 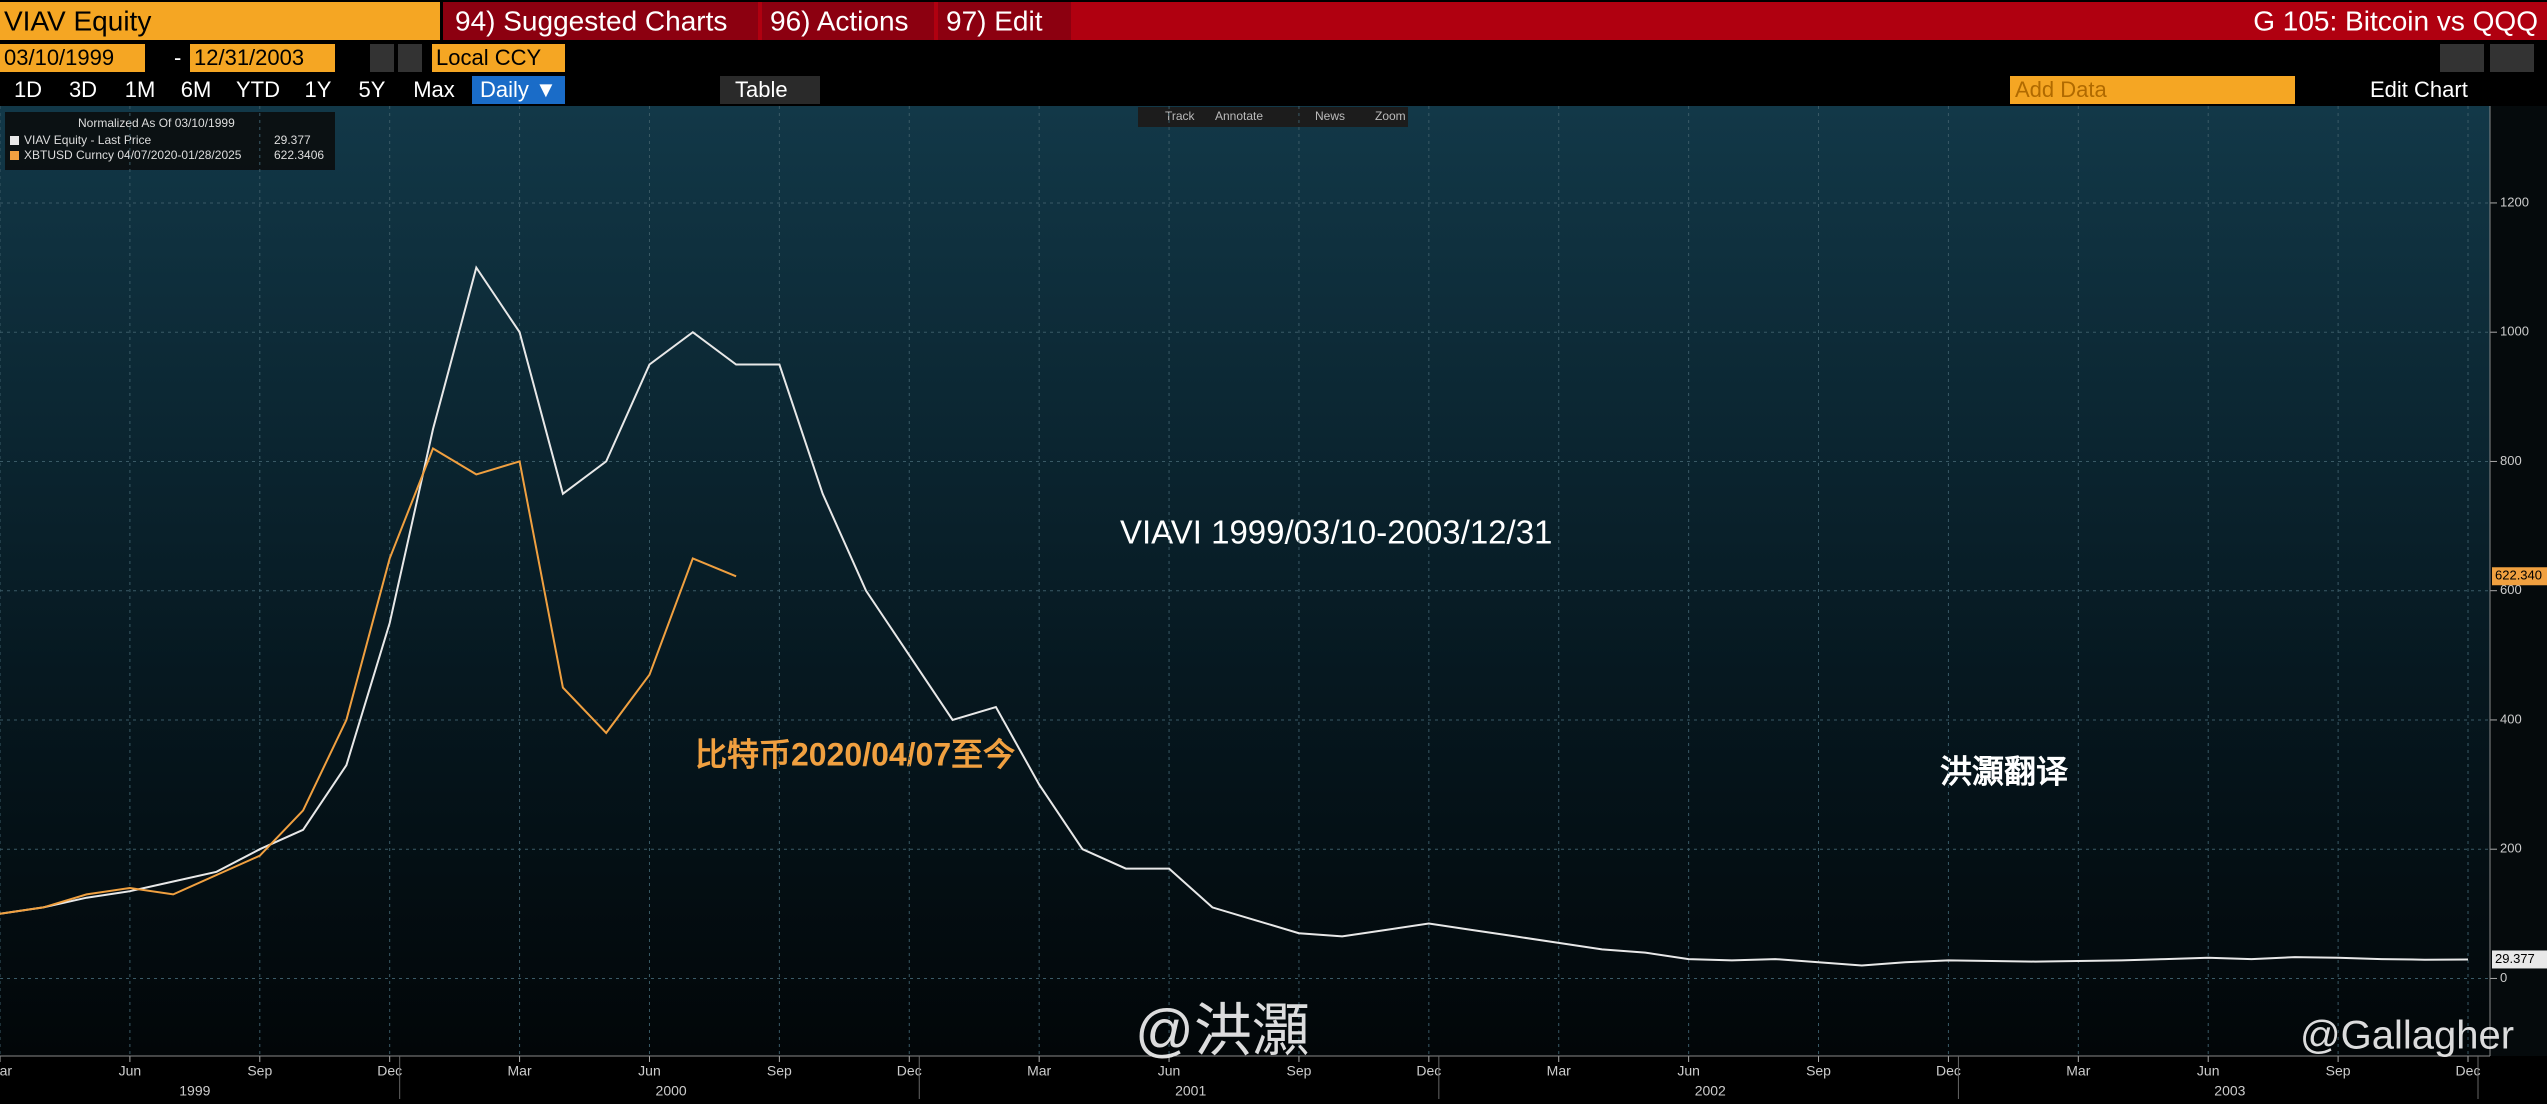 I want to click on x-year-label: 2000, so click(x=671, y=1091).